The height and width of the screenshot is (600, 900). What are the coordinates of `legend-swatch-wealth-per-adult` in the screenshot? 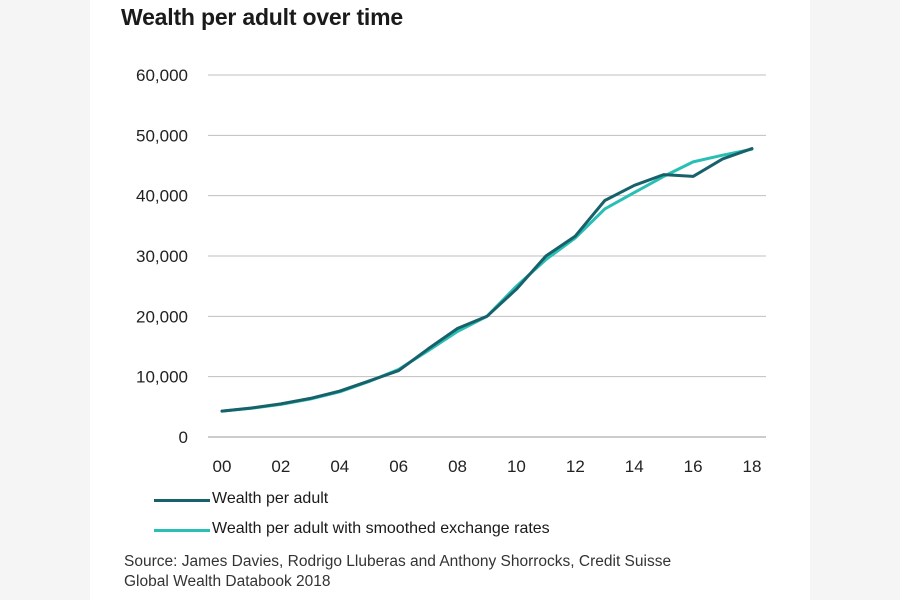 It's located at (182, 500).